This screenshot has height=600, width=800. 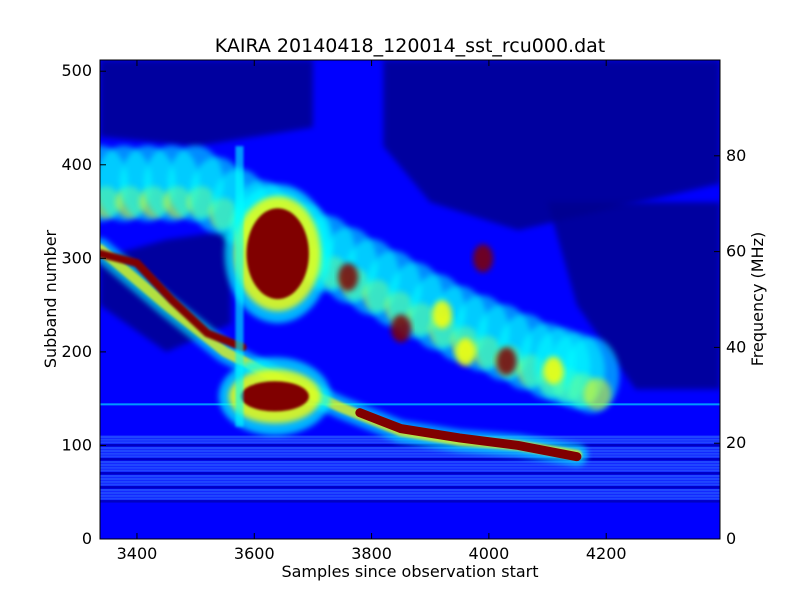 What do you see at coordinates (468, 435) in the screenshot?
I see `burst-lane-peak` at bounding box center [468, 435].